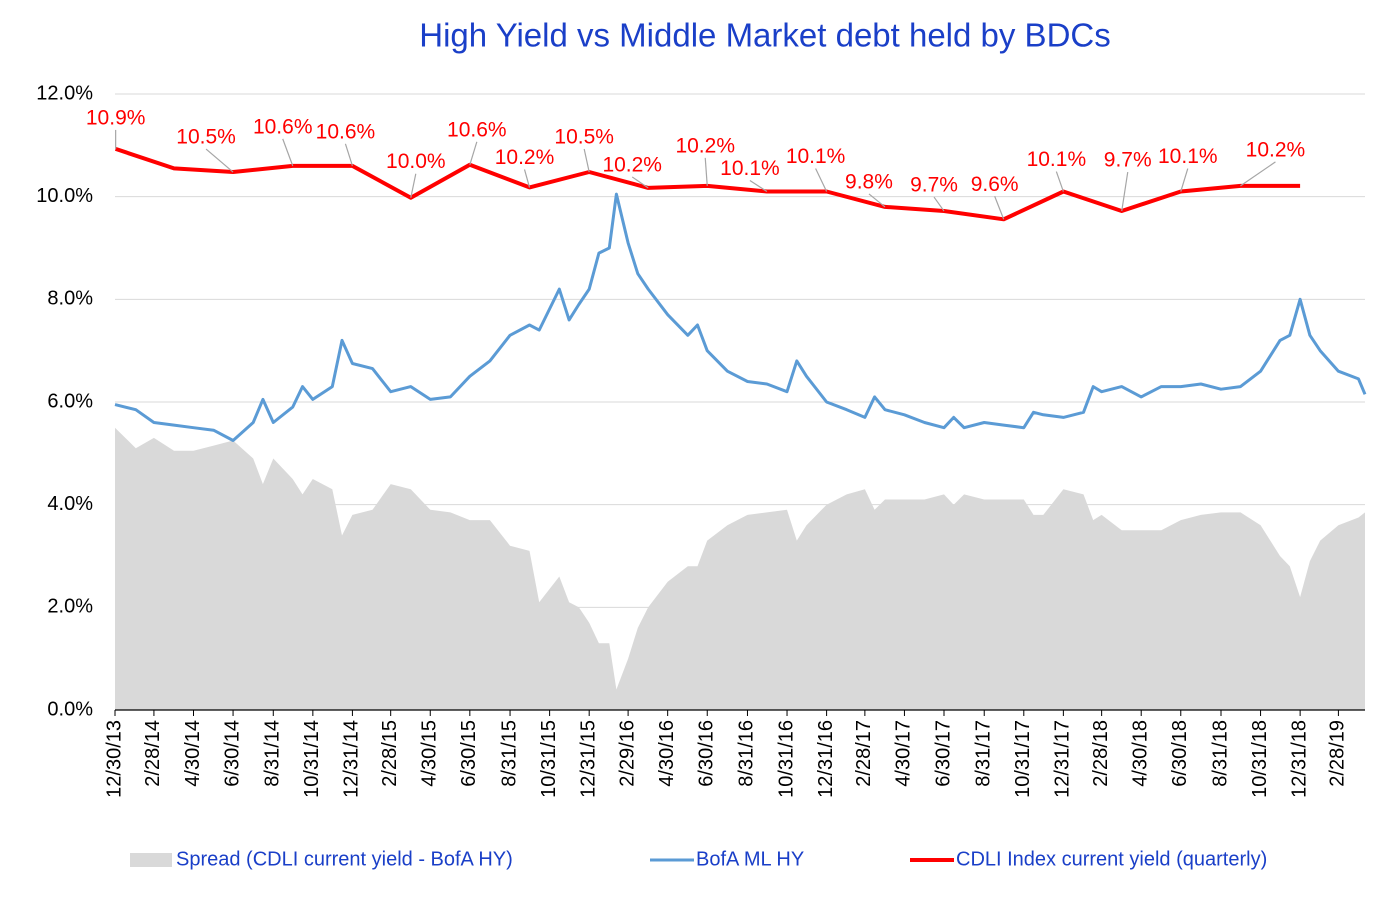 This screenshot has width=1400, height=906. What do you see at coordinates (70, 504) in the screenshot?
I see `y-tick-label: 4.0%` at bounding box center [70, 504].